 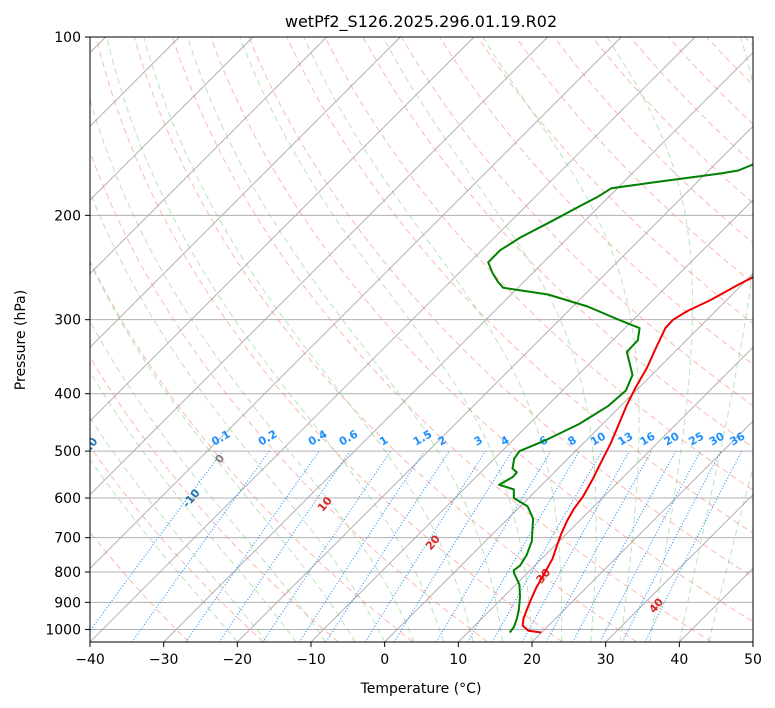 What do you see at coordinates (89, 447) in the screenshot?
I see `dry-adiabat-label: -20` at bounding box center [89, 447].